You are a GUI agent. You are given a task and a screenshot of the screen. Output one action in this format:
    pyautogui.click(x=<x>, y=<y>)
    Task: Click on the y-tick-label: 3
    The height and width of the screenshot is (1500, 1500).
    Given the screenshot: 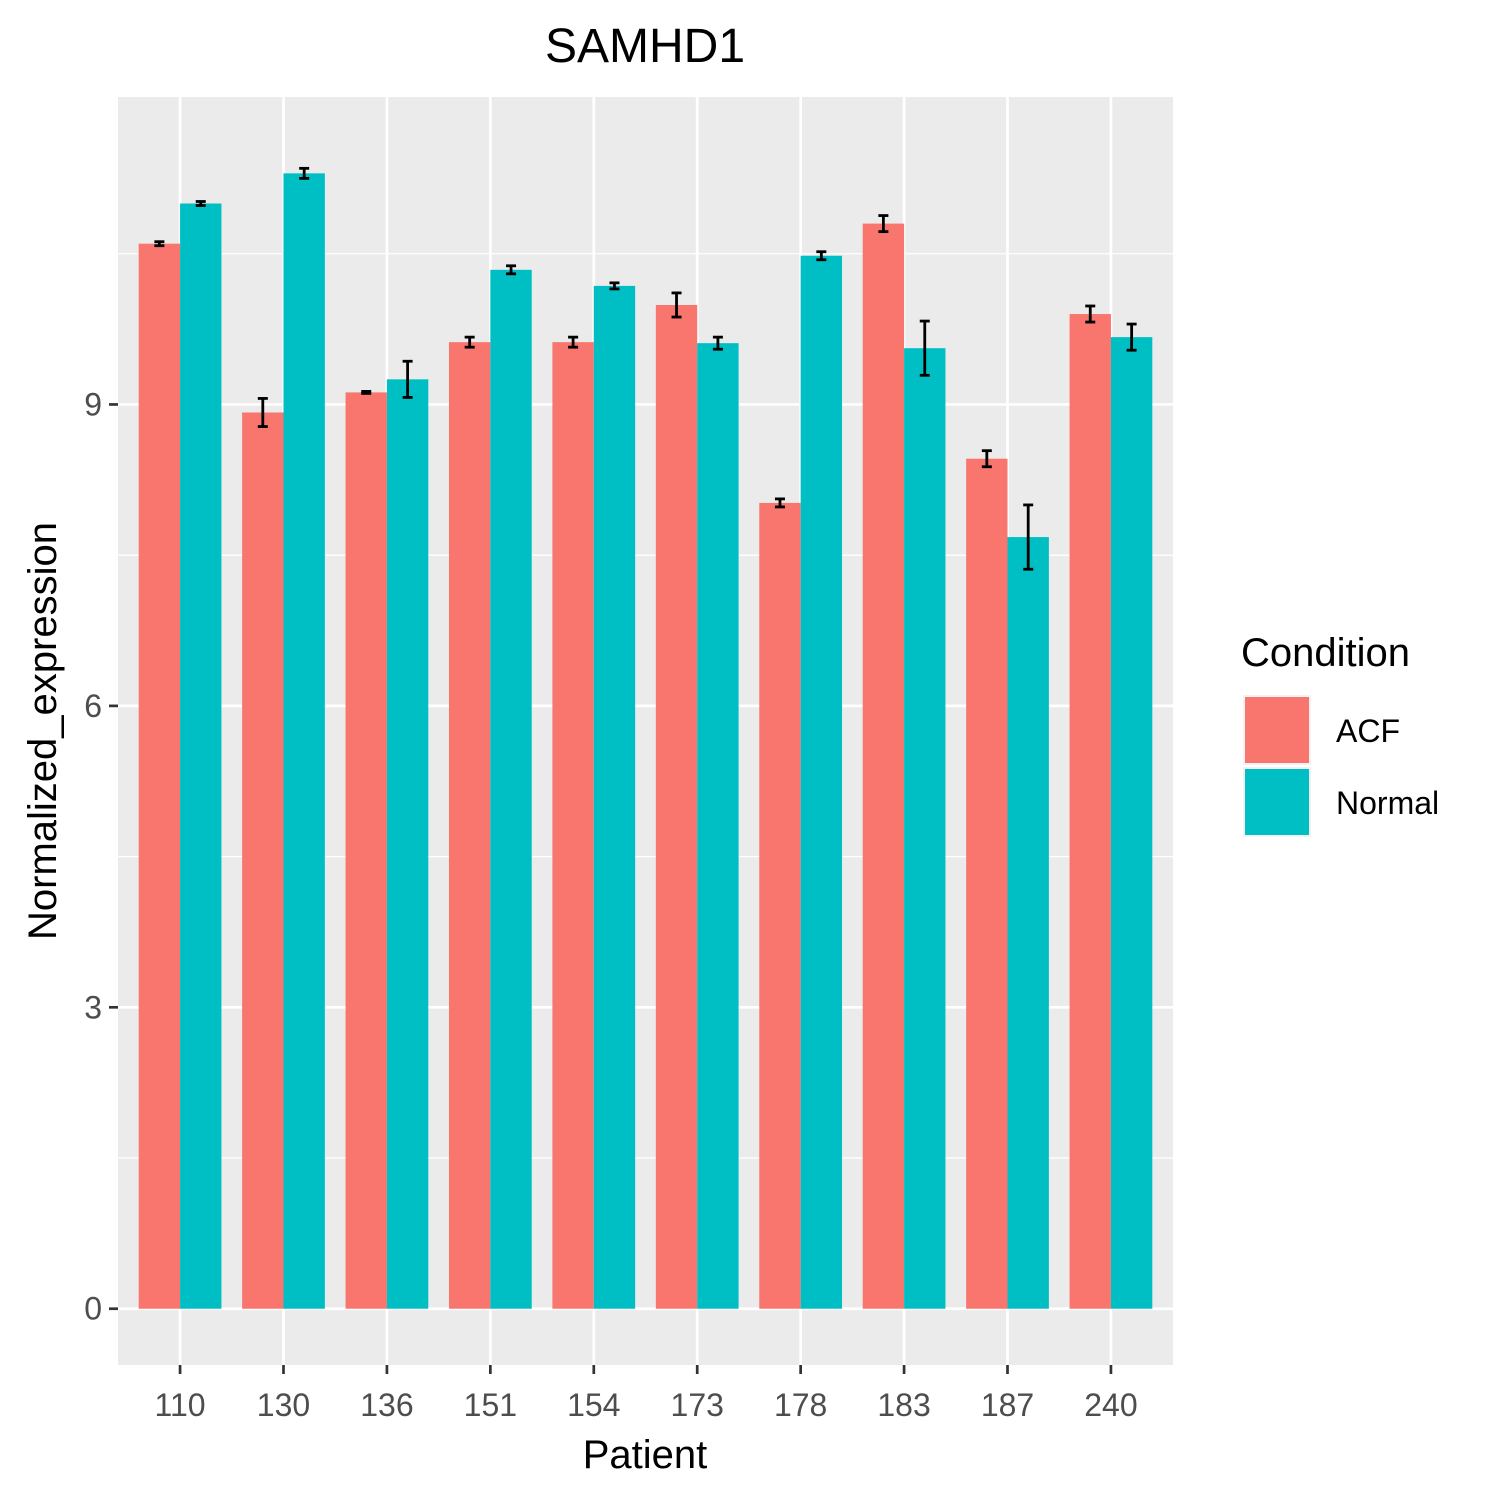 What is the action you would take?
    pyautogui.click(x=93, y=1007)
    